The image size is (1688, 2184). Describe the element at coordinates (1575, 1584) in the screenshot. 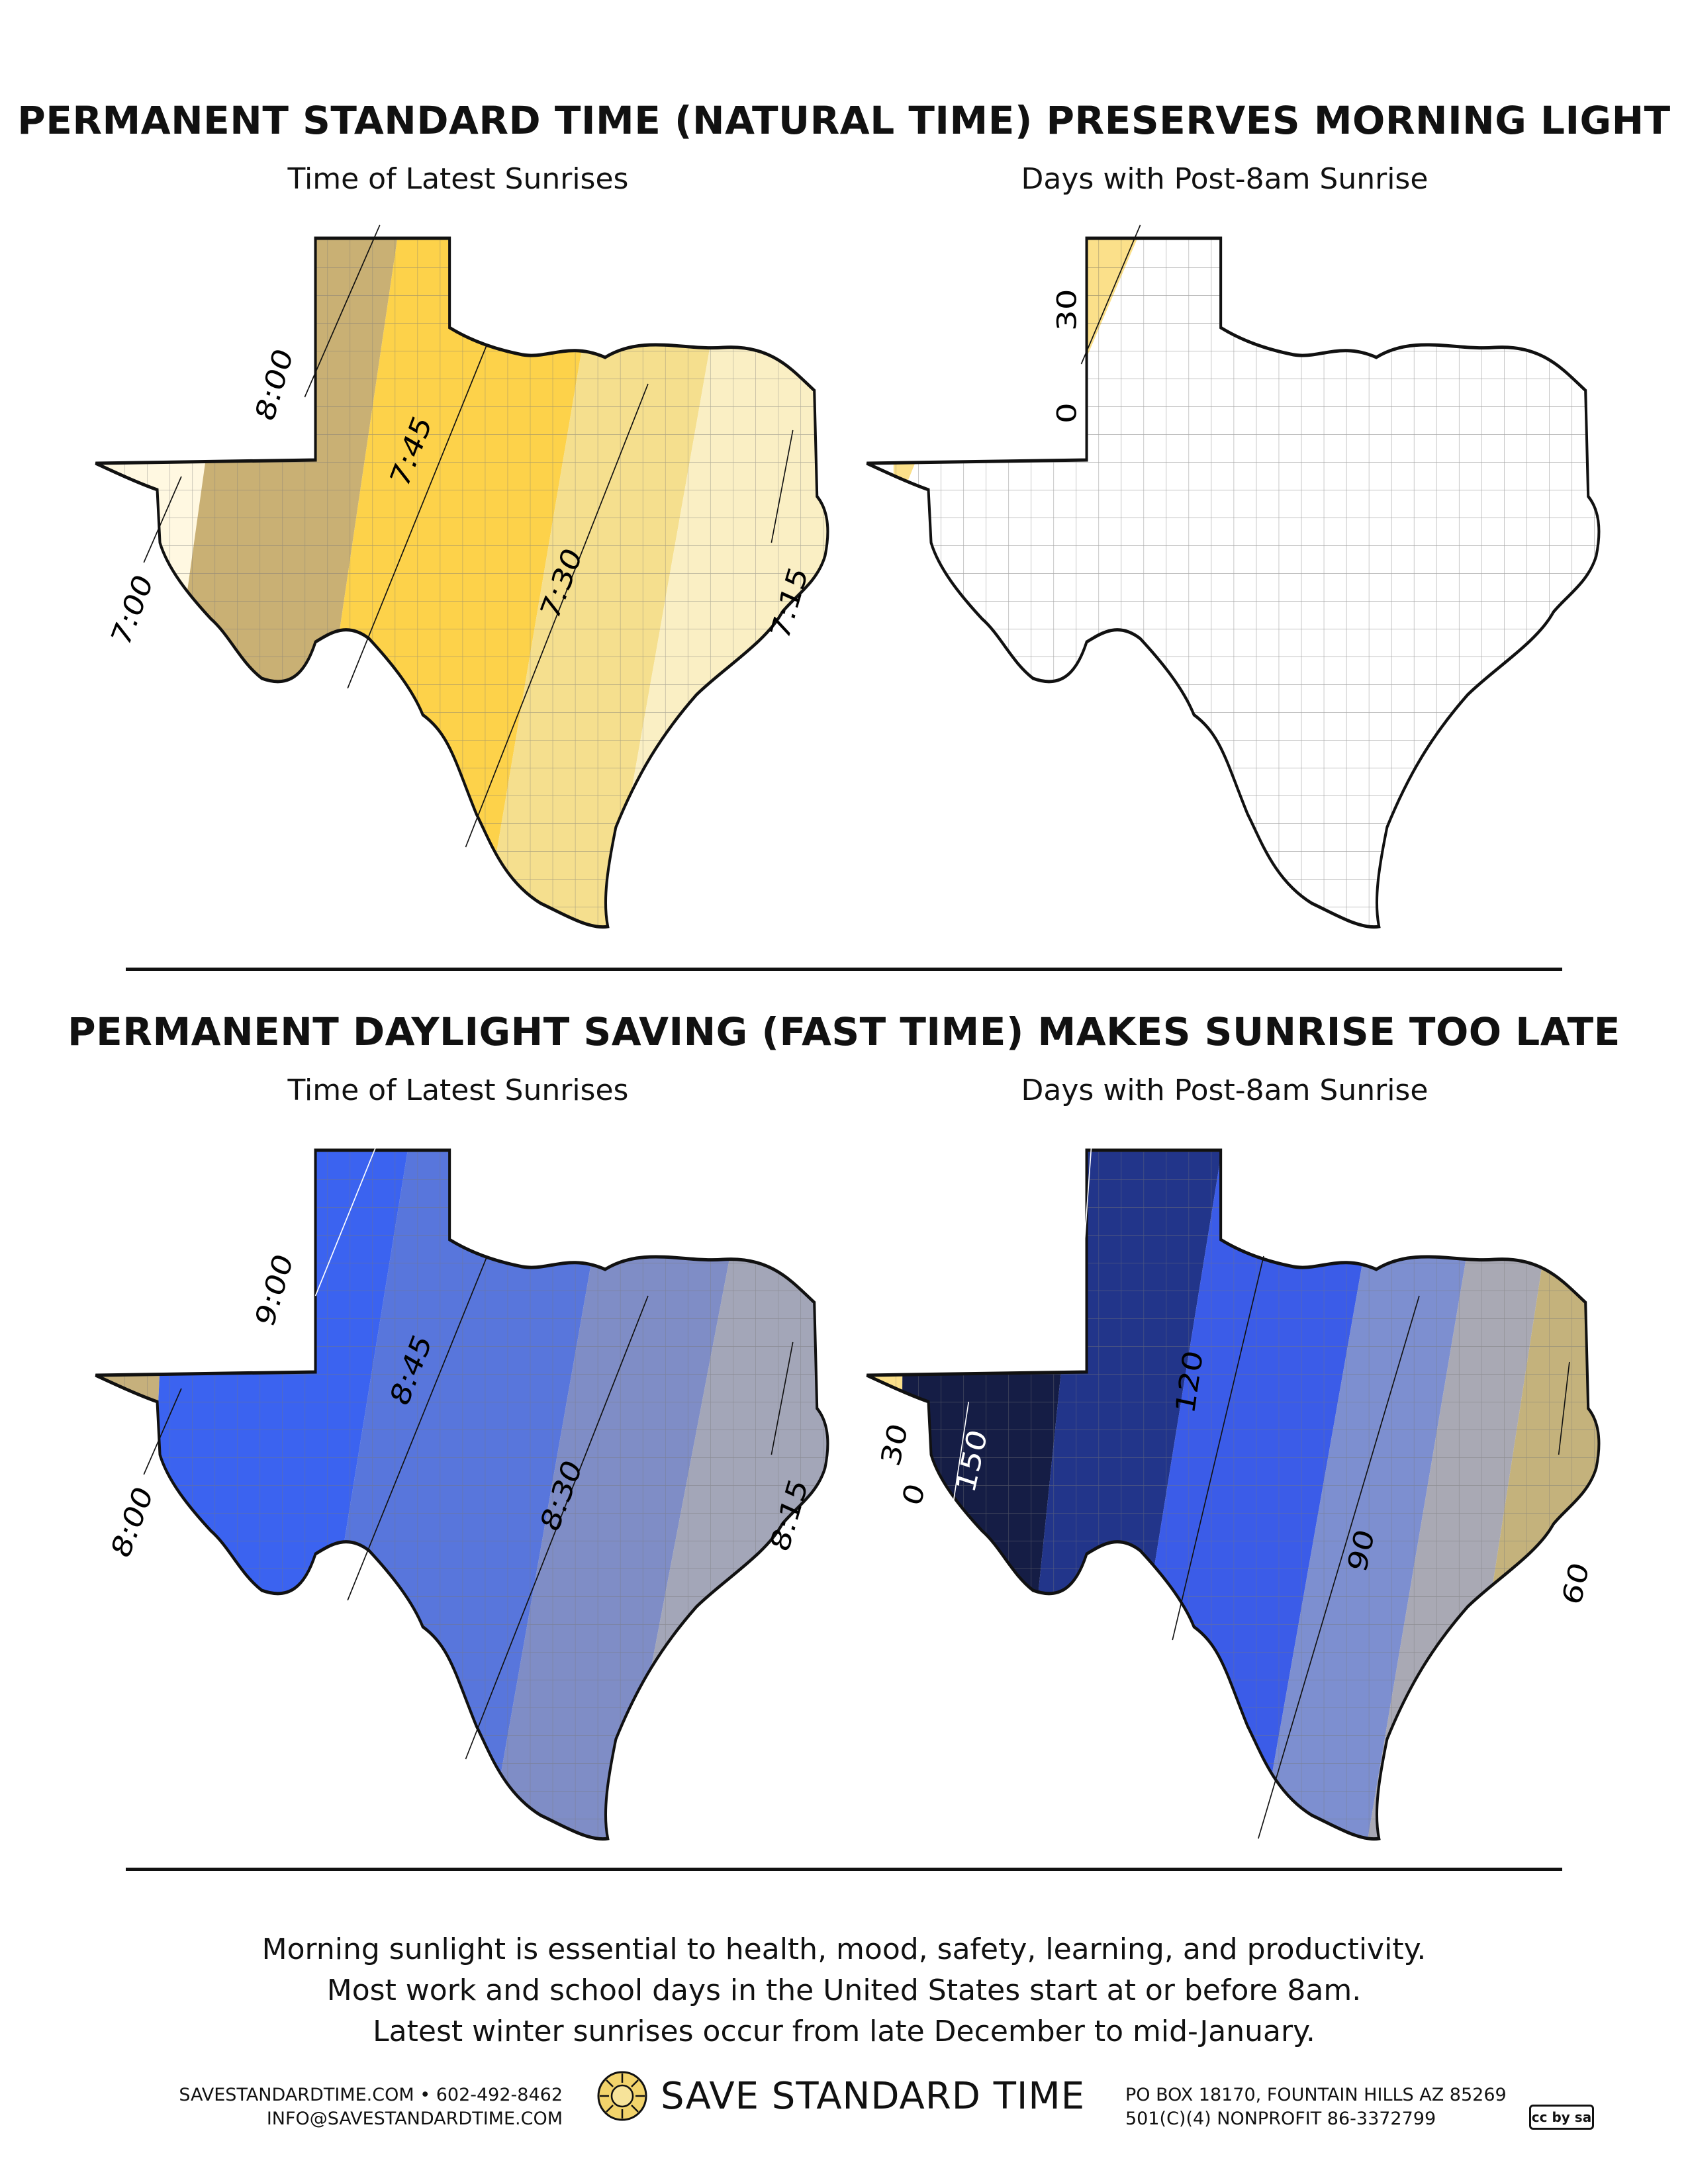

I see `contour-label-60: 60` at that location.